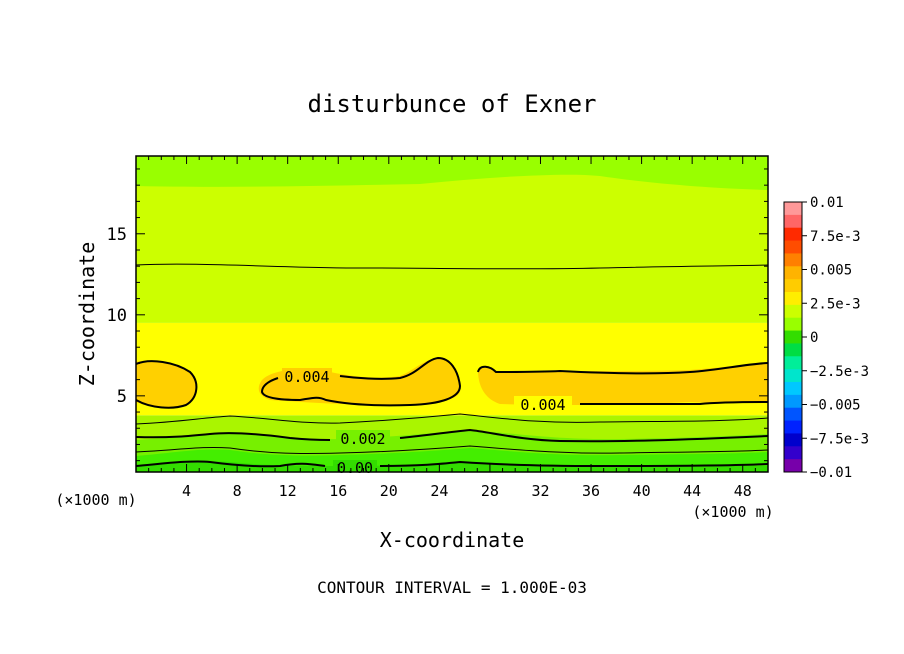 The height and width of the screenshot is (654, 904). Describe the element at coordinates (237, 491) in the screenshot. I see `x-tick-label: 8` at that location.